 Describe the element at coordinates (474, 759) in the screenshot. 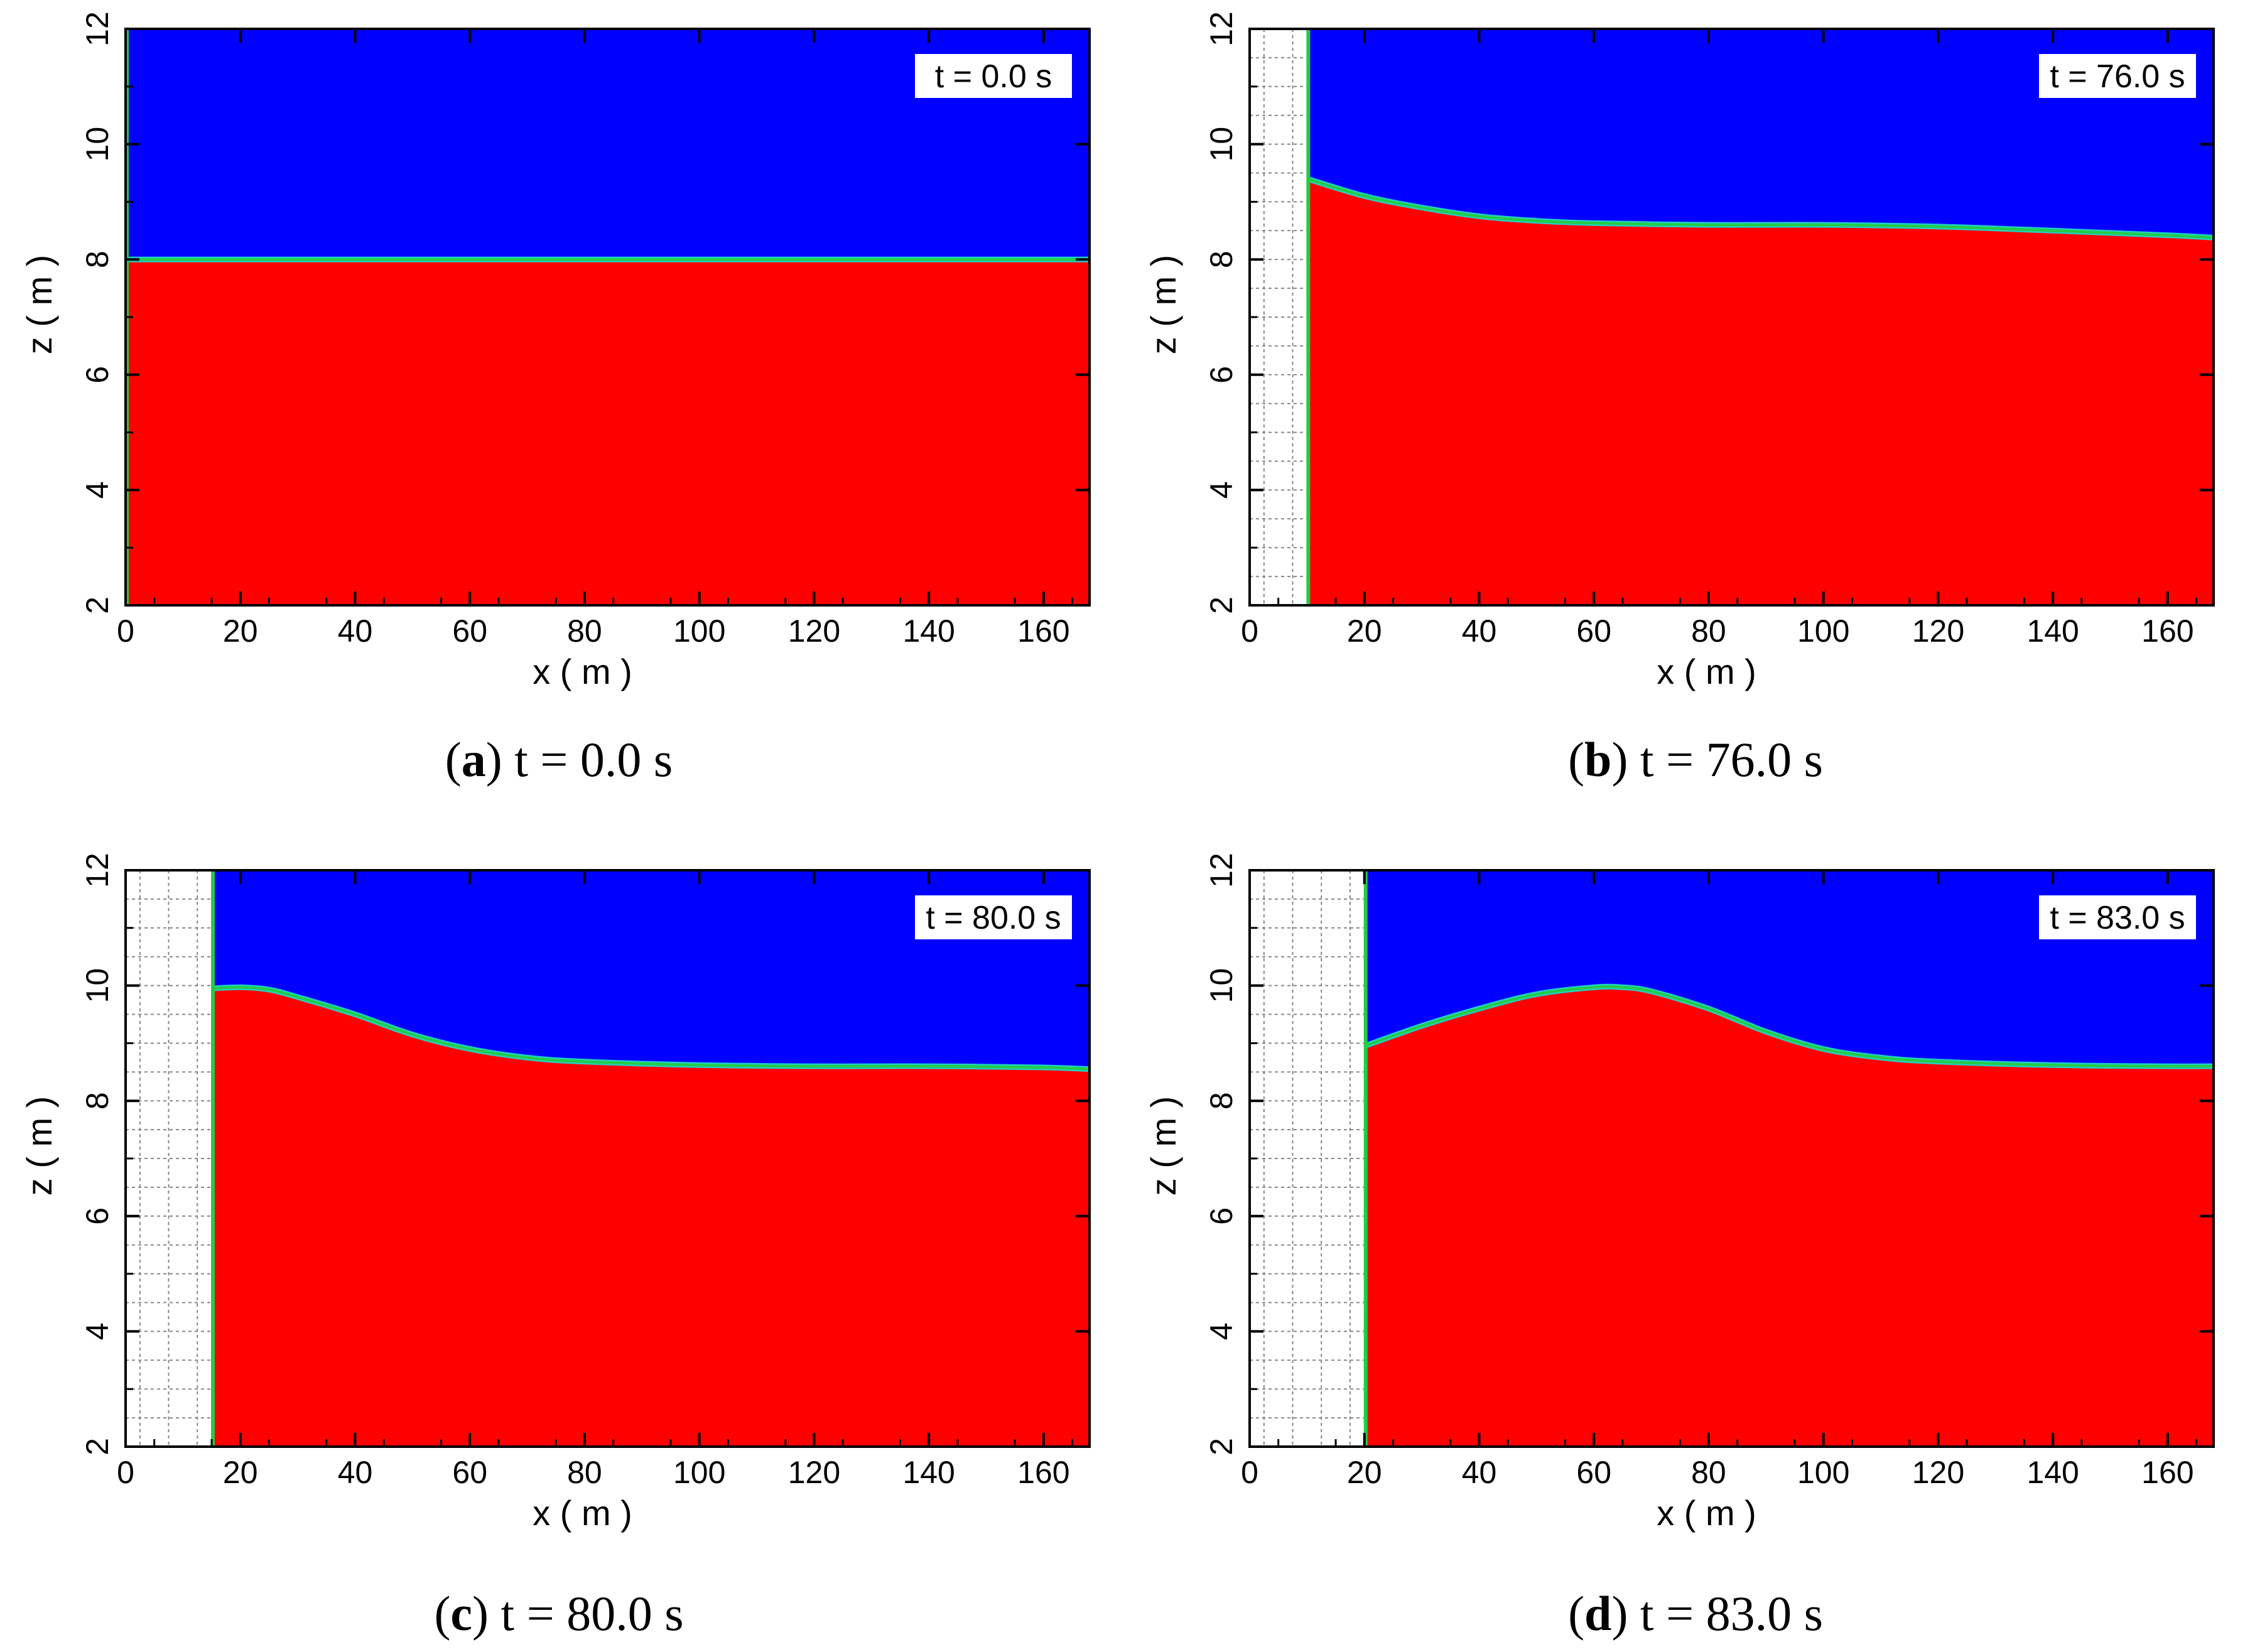

I see `caption-a-letter: a` at that location.